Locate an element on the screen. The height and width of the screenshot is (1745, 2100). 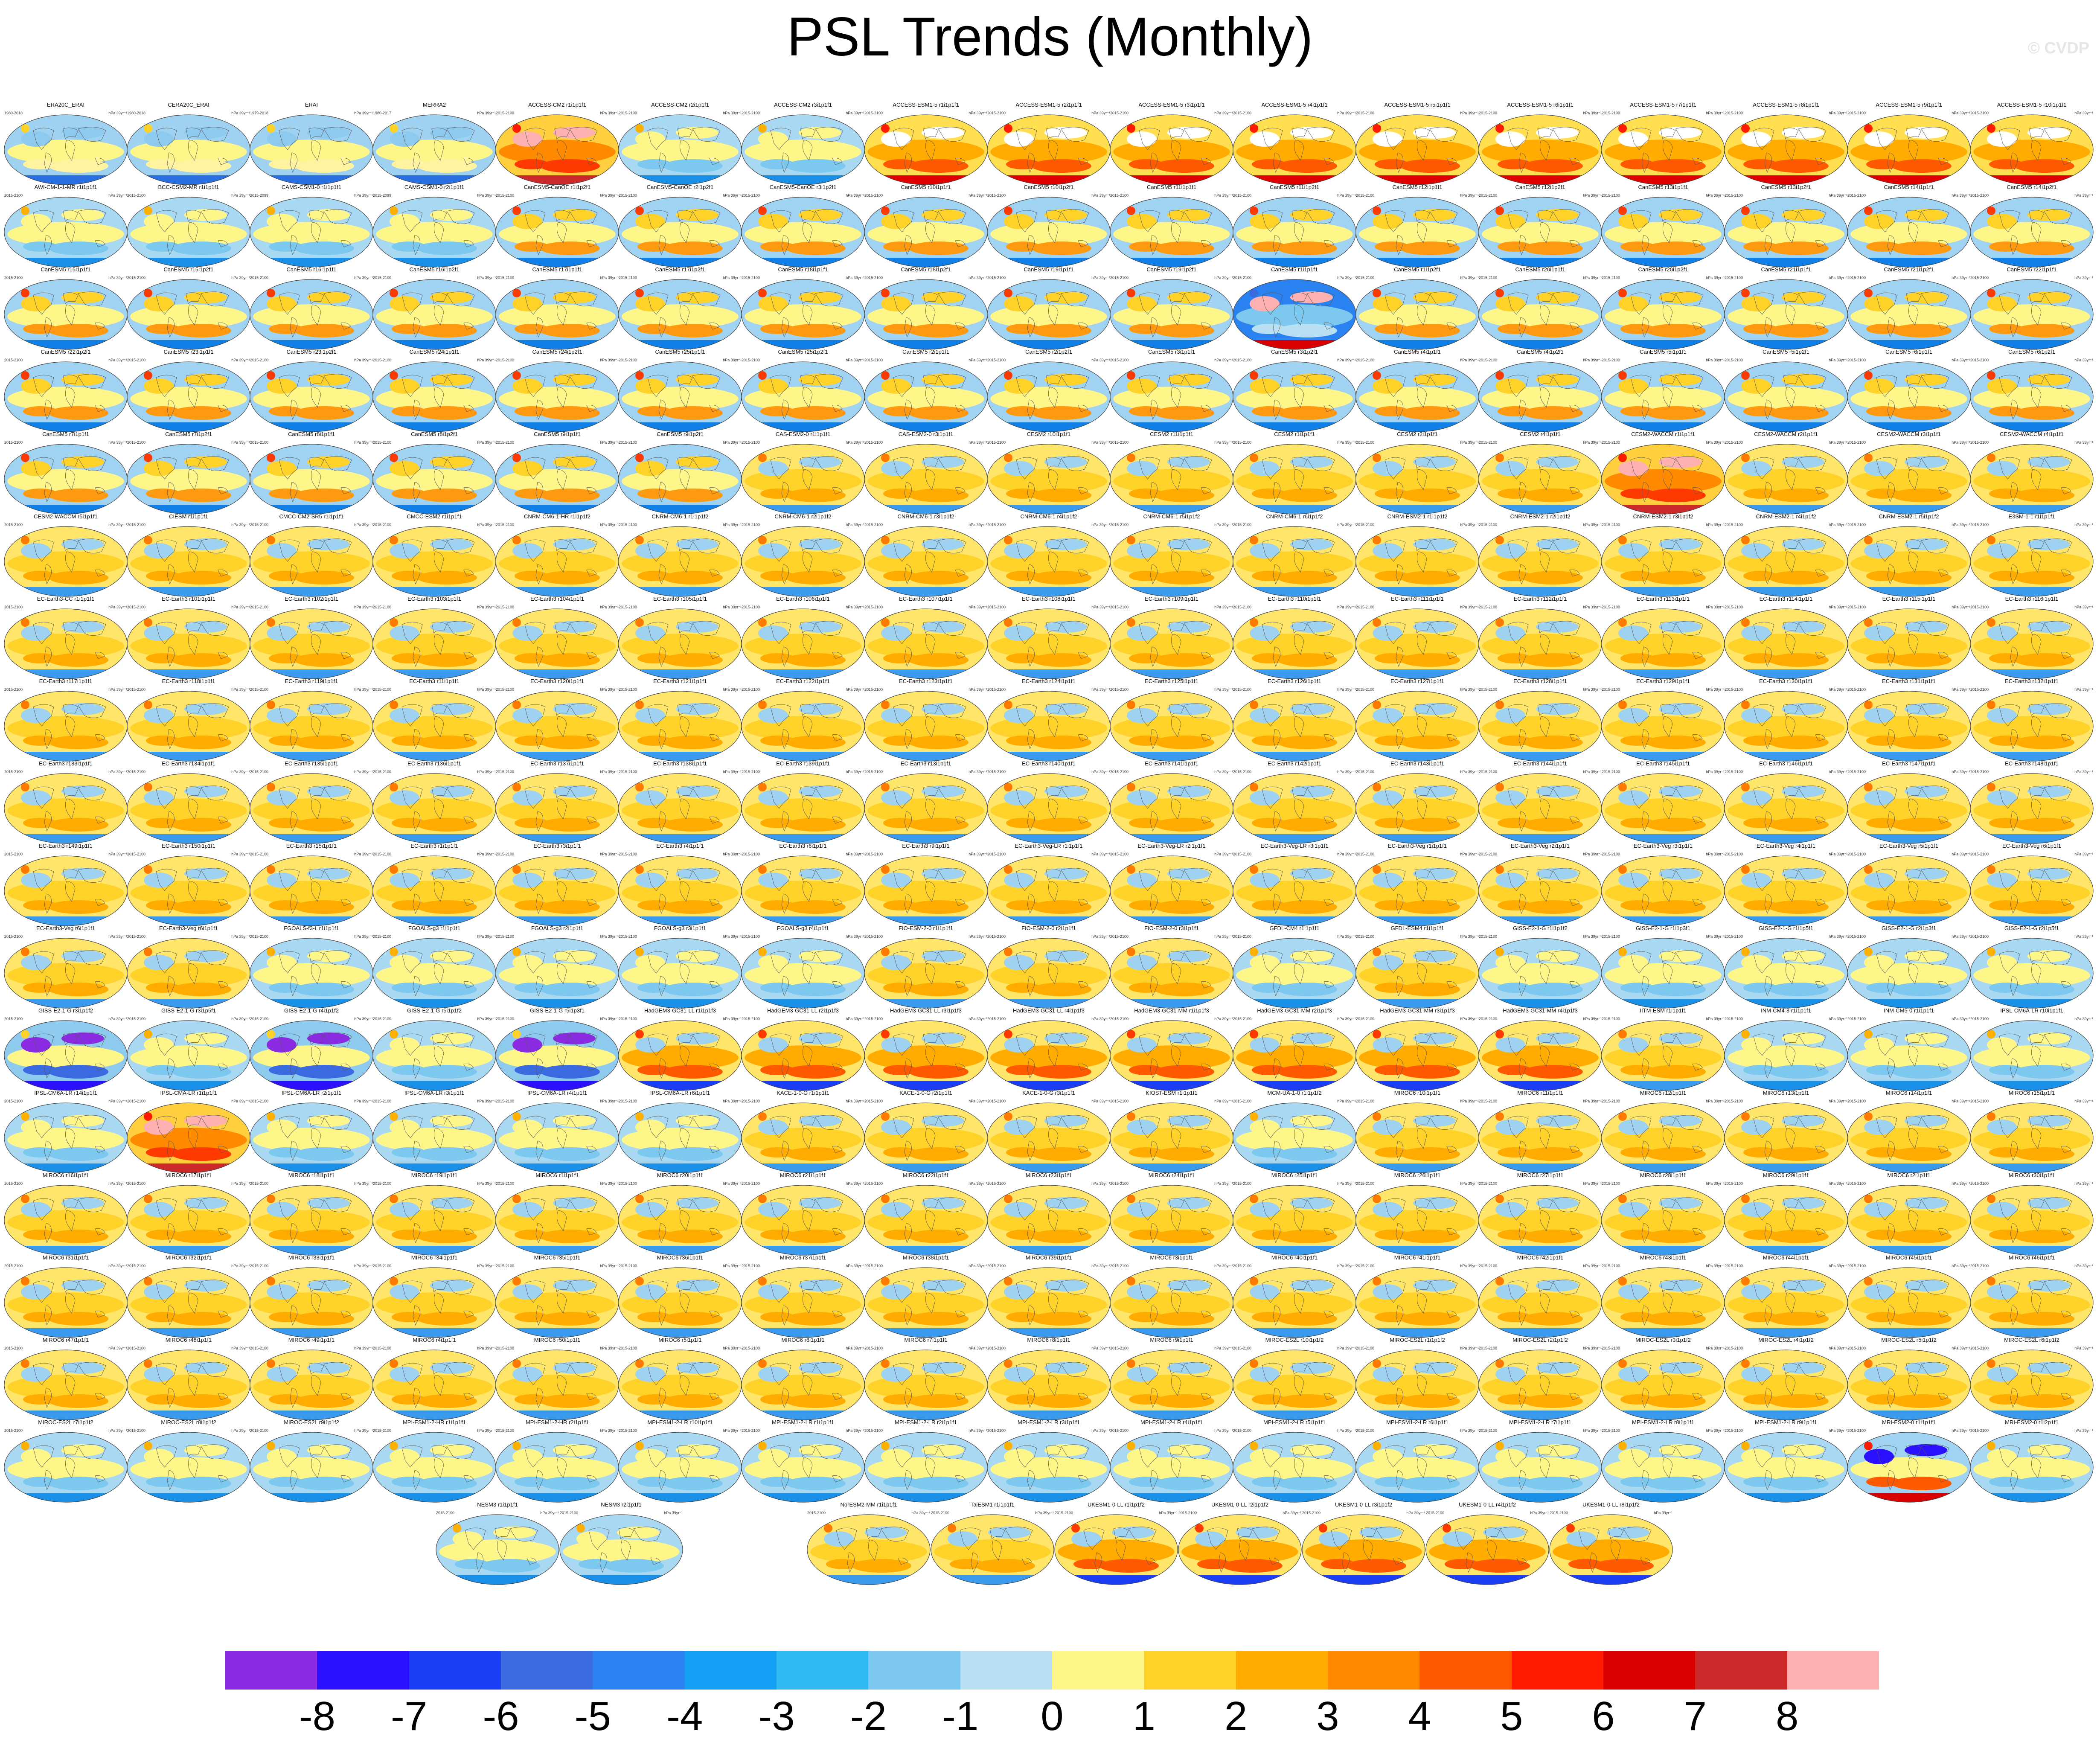
map-panel: CERA20C_ERAI 1980-2018 hPa 39yr⁻¹ is located at coordinates (189, 144).